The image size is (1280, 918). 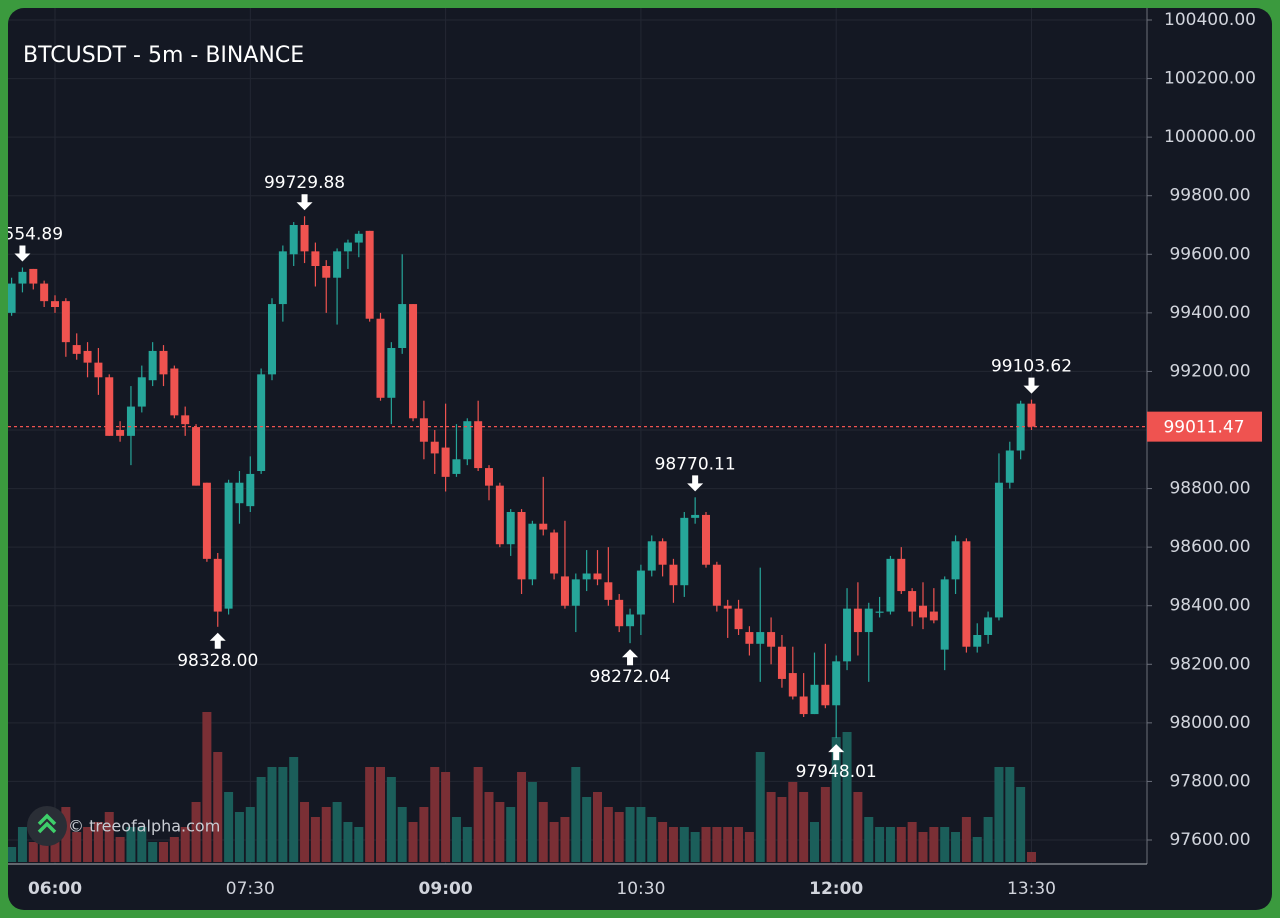 I want to click on x-tick-label: 06:00, so click(x=55, y=889).